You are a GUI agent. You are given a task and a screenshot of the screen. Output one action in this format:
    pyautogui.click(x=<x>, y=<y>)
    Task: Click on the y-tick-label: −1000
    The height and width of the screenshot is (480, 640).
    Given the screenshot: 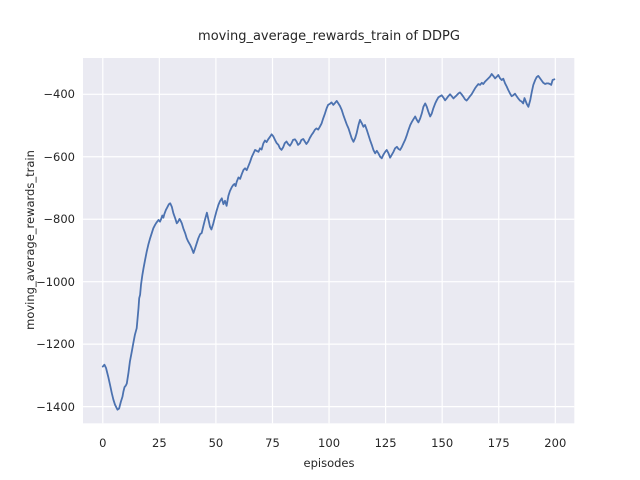 What is the action you would take?
    pyautogui.click(x=55, y=281)
    